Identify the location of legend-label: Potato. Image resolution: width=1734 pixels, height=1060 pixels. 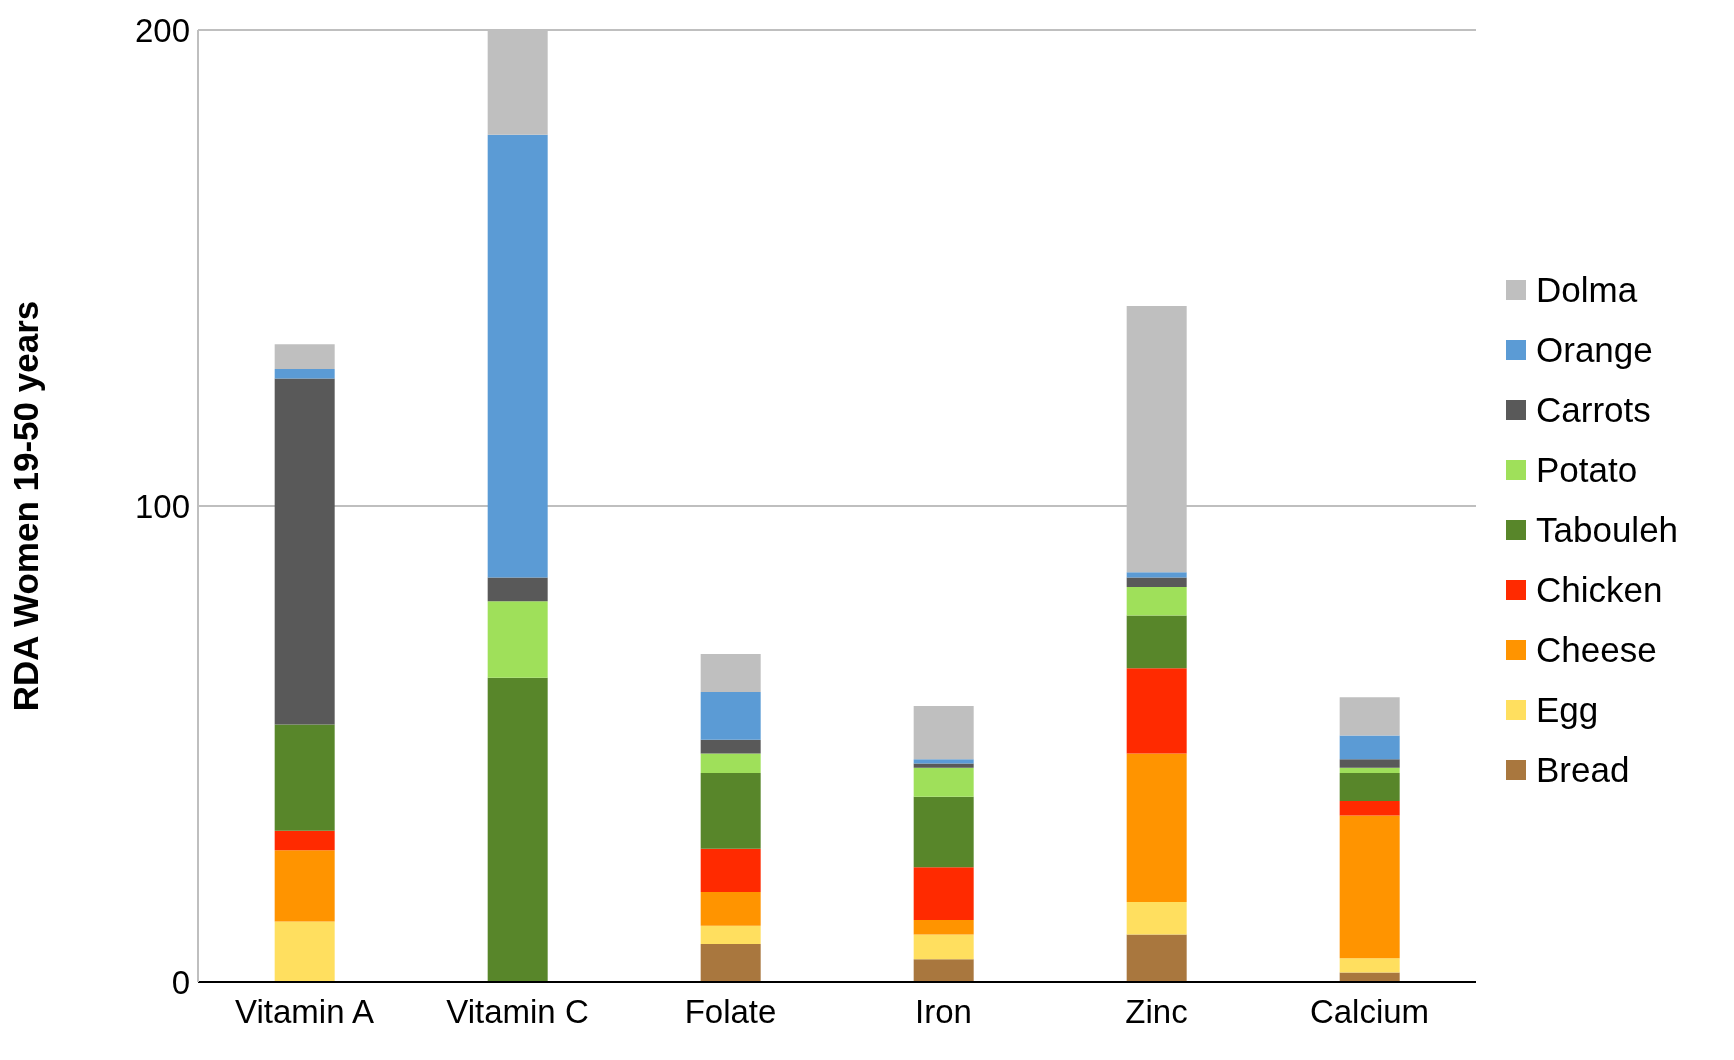
(1587, 470).